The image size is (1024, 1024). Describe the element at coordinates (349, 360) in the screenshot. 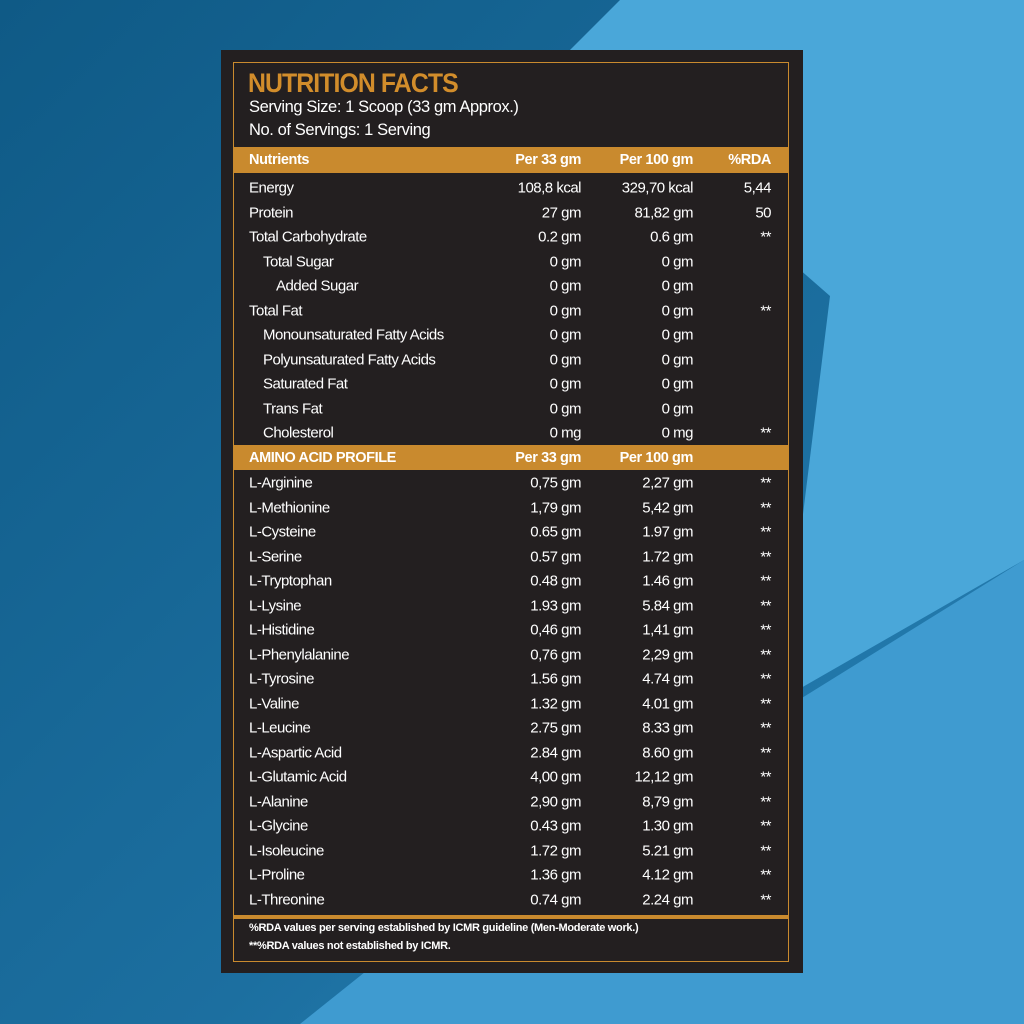

I see `row-name: Polyunsaturated Fatty Acids` at that location.